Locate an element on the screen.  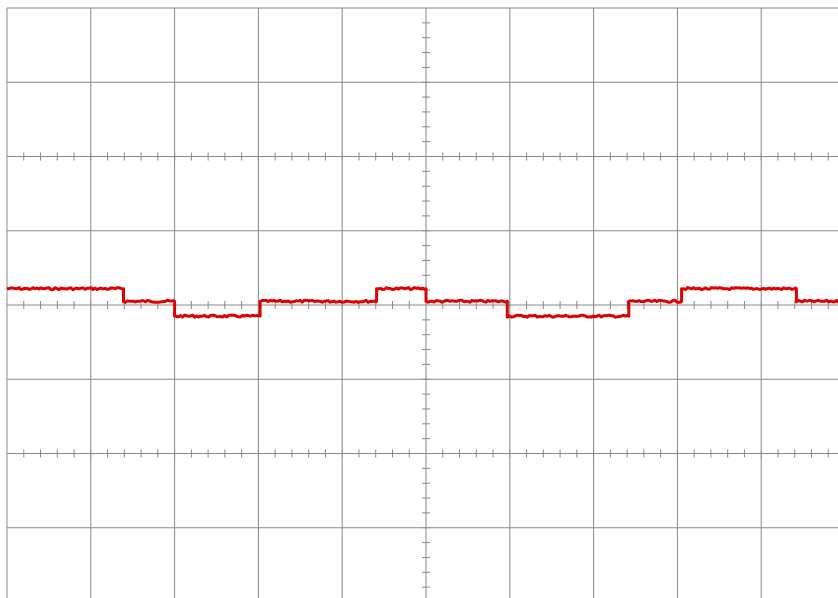
signal-trace is located at coordinates (422, 302).